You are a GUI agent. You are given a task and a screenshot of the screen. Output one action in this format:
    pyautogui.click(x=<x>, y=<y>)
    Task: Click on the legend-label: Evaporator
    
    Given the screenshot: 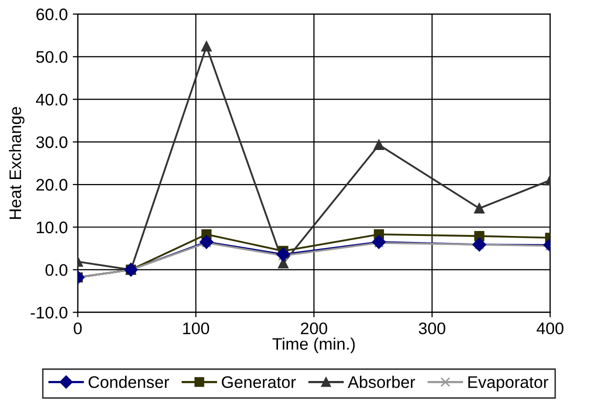 What is the action you would take?
    pyautogui.click(x=508, y=384)
    